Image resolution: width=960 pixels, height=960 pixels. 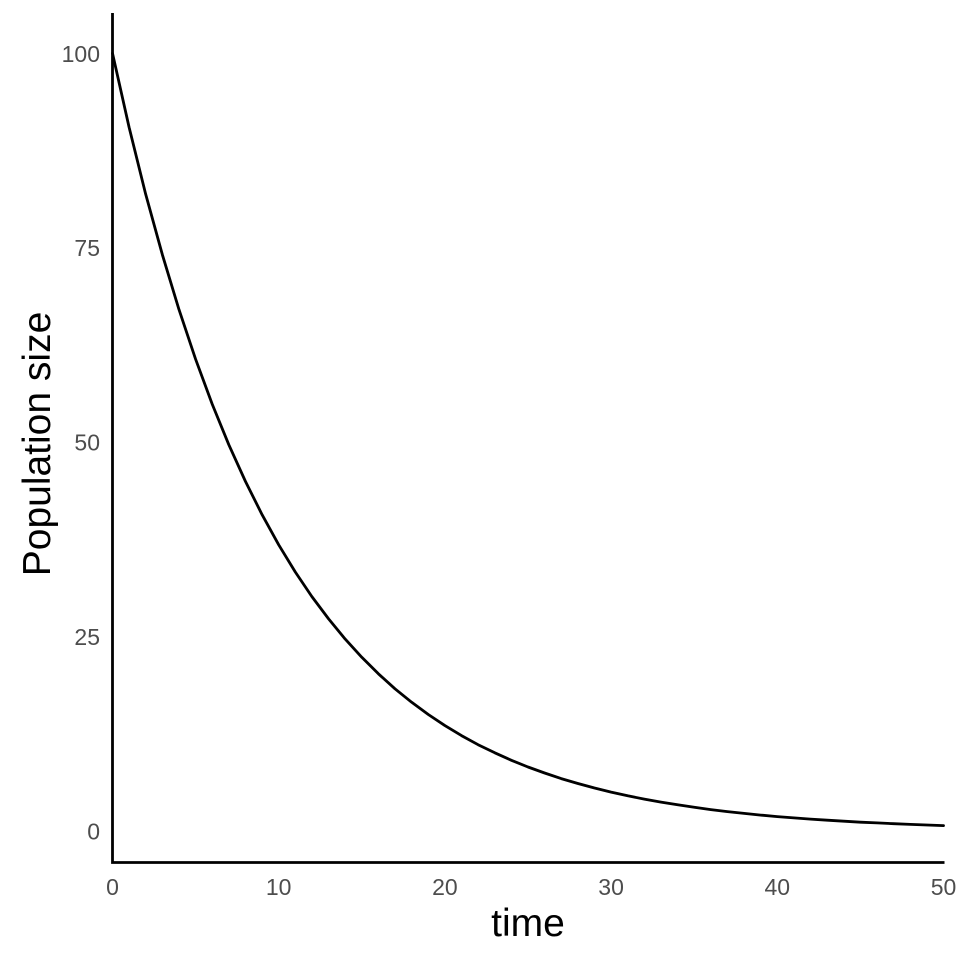 What do you see at coordinates (37, 444) in the screenshot?
I see `y-axis-title: Population size` at bounding box center [37, 444].